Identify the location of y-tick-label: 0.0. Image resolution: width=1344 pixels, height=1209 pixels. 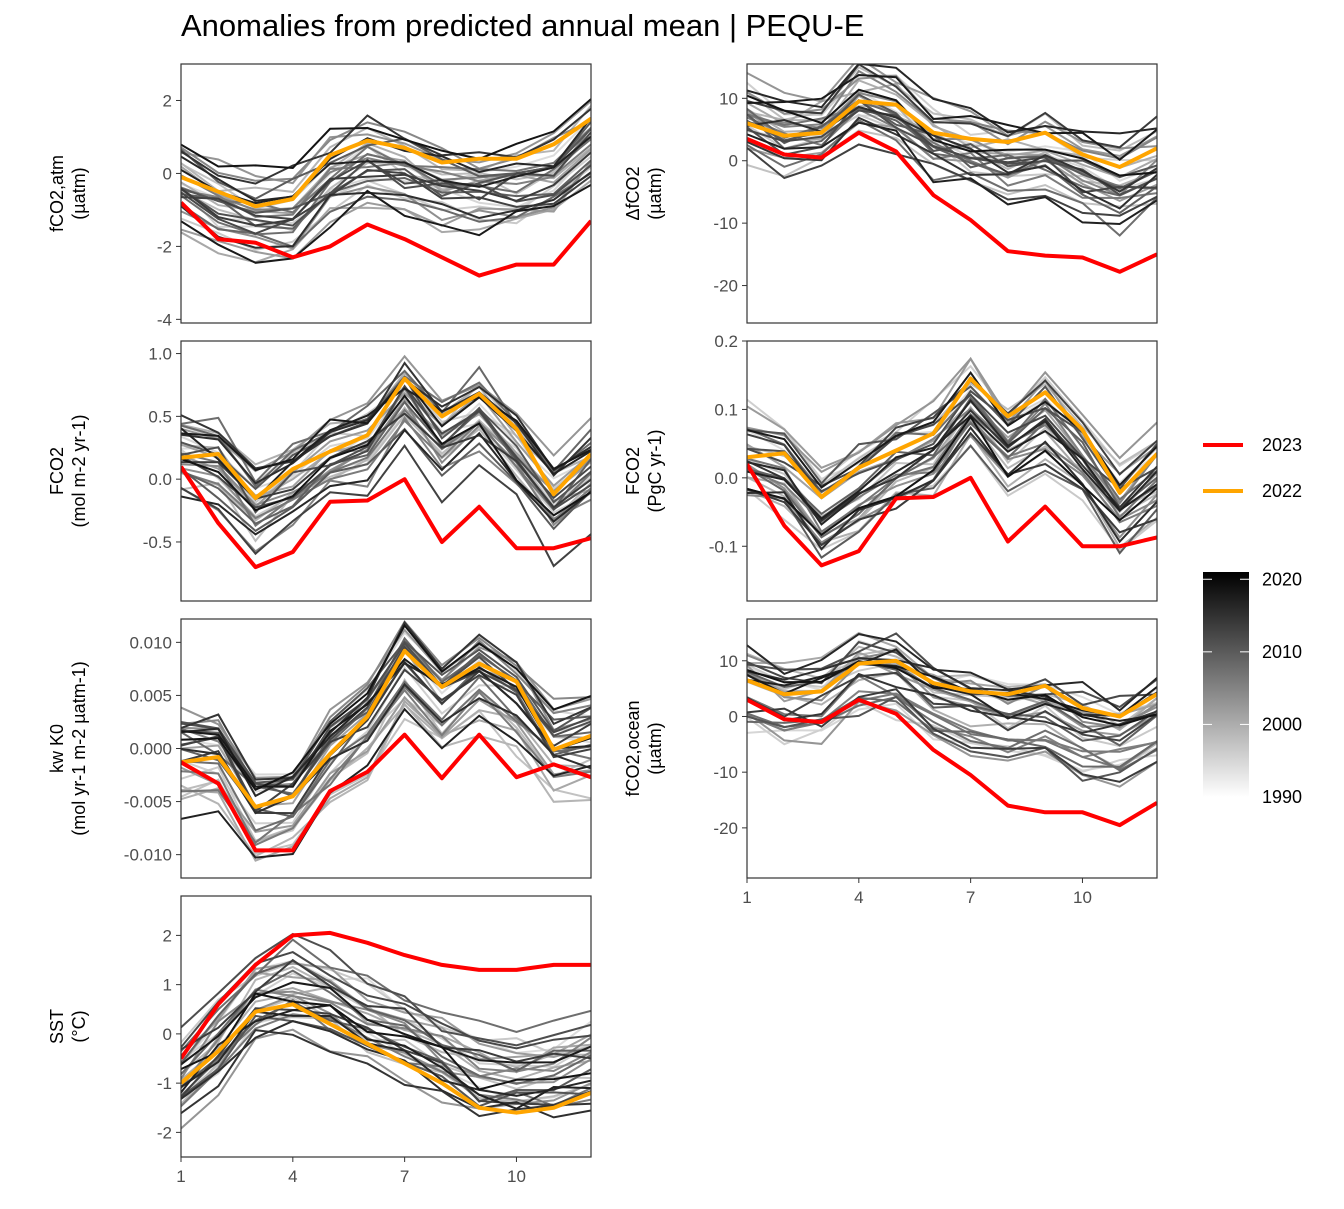
(726, 478).